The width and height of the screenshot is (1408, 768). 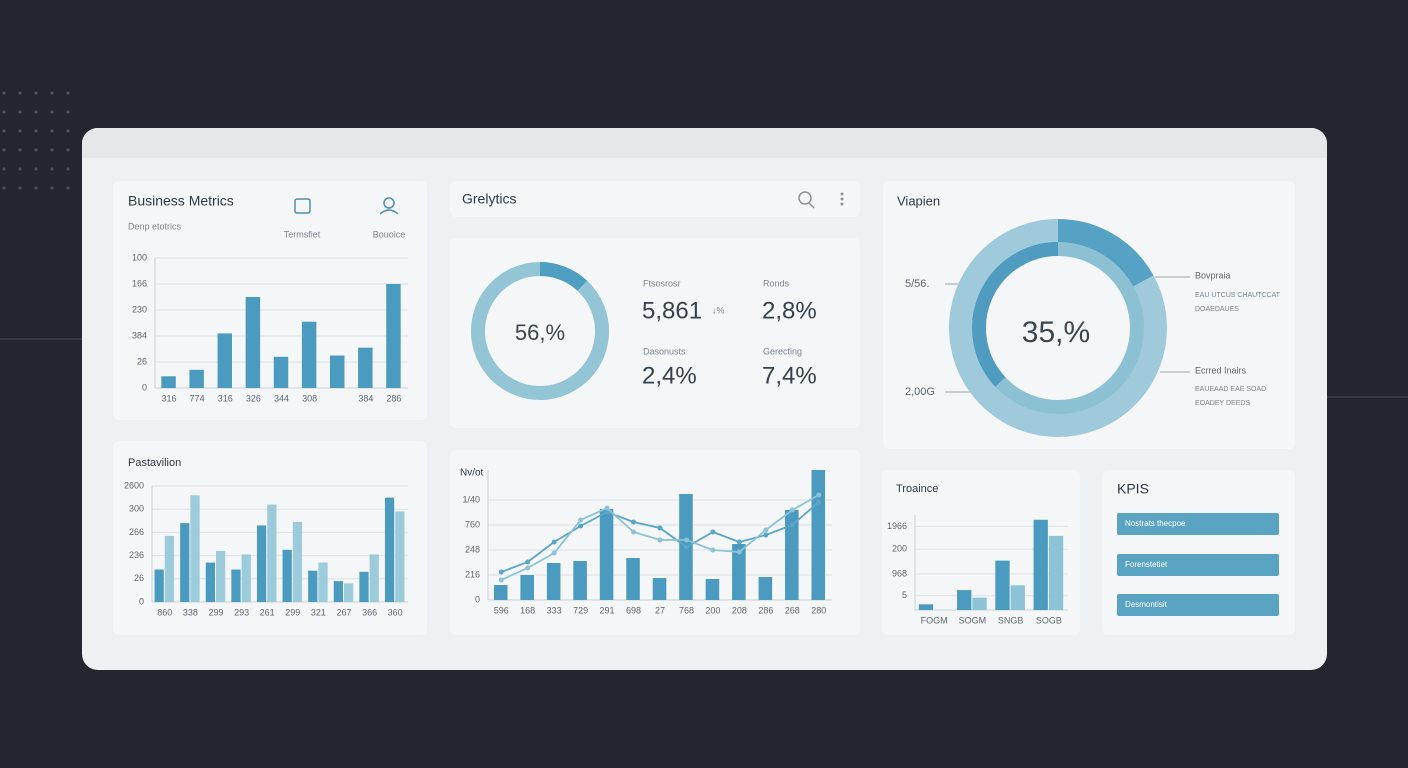 What do you see at coordinates (686, 610) in the screenshot?
I see `x-tick-label: 768` at bounding box center [686, 610].